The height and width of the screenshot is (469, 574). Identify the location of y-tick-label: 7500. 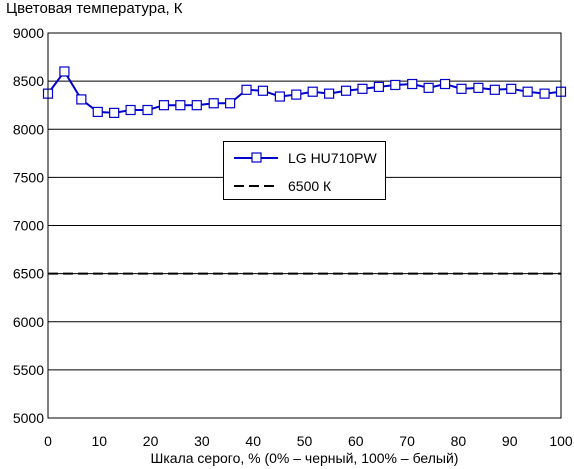
(28, 177).